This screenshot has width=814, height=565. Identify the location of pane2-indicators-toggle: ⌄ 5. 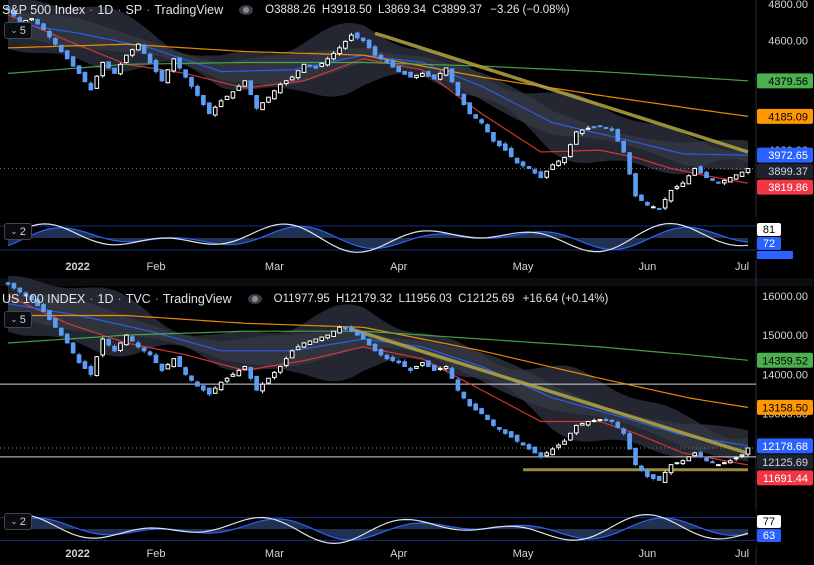
(18, 319).